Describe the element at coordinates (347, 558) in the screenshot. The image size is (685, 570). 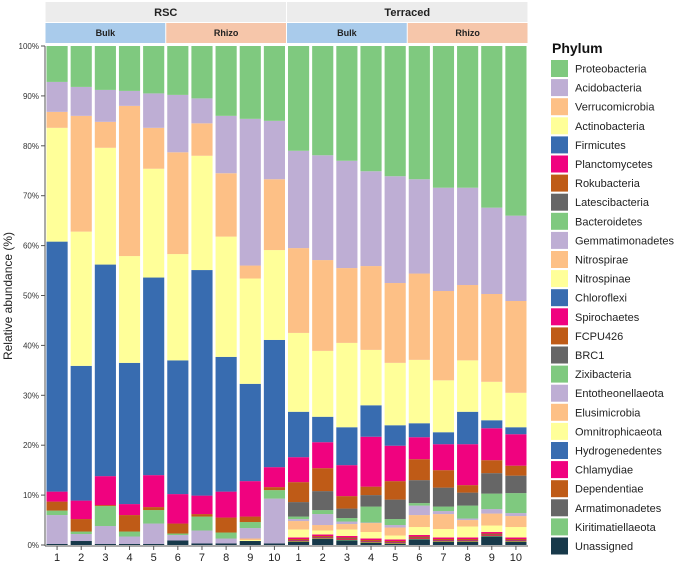
I see `x-tick-label: 3` at that location.